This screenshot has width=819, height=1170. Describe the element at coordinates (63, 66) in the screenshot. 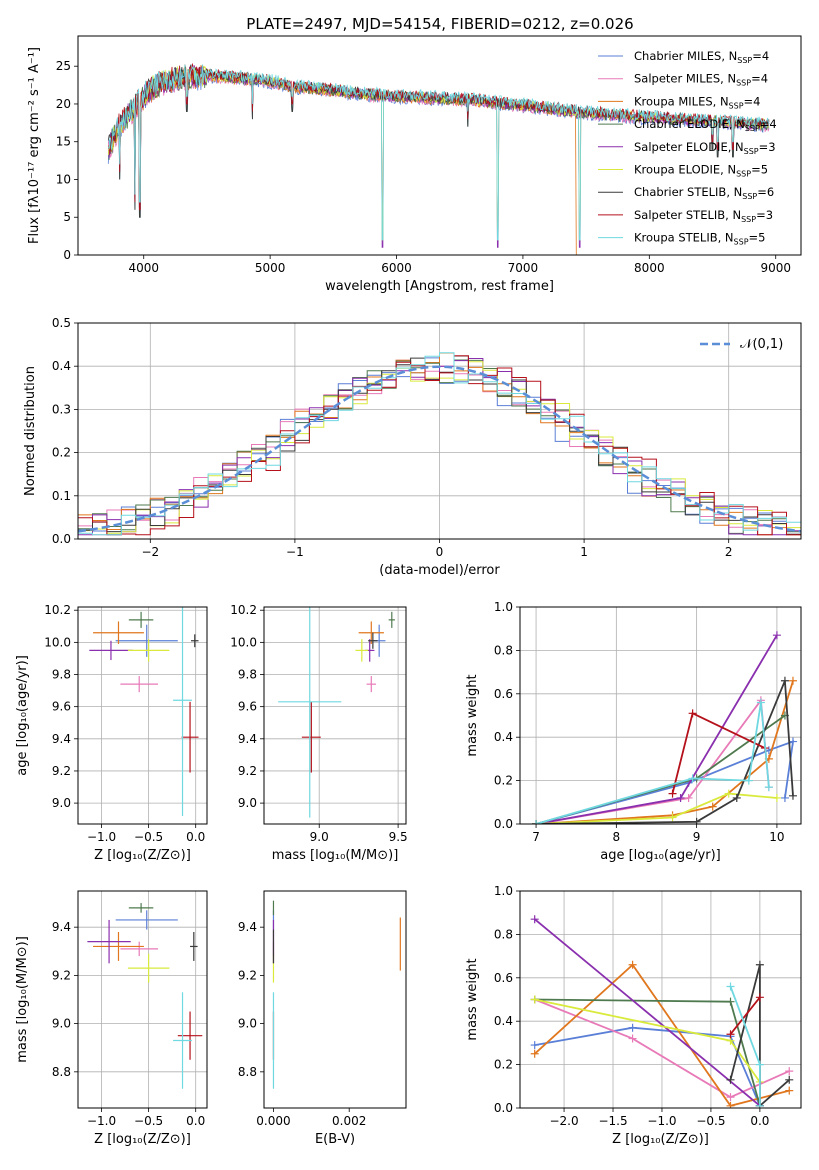

I see `y-tick-label: 25` at that location.